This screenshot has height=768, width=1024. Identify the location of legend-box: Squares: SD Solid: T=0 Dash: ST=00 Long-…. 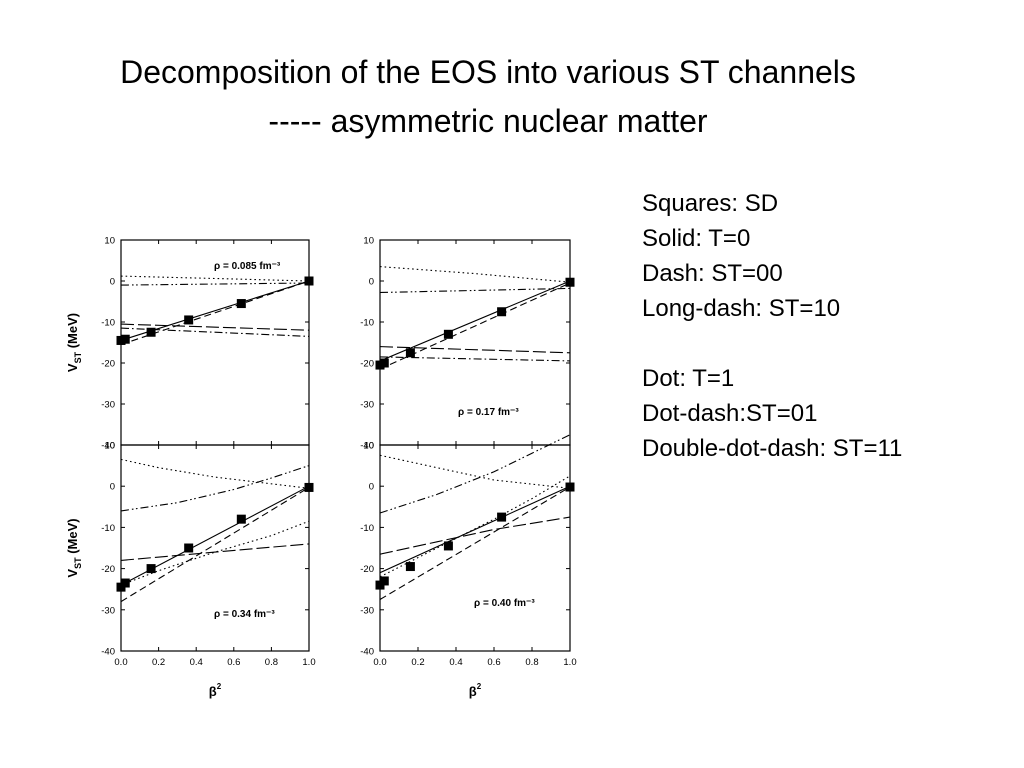
(832, 326).